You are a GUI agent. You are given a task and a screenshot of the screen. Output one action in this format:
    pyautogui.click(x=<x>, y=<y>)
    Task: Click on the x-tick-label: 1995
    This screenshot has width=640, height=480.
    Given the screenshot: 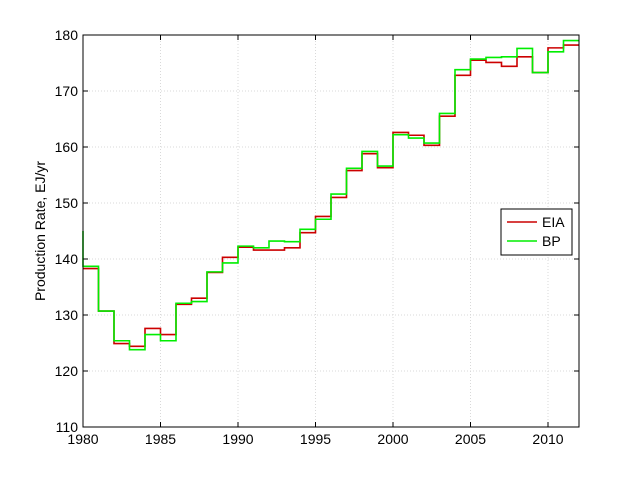 What is the action you would take?
    pyautogui.click(x=315, y=439)
    